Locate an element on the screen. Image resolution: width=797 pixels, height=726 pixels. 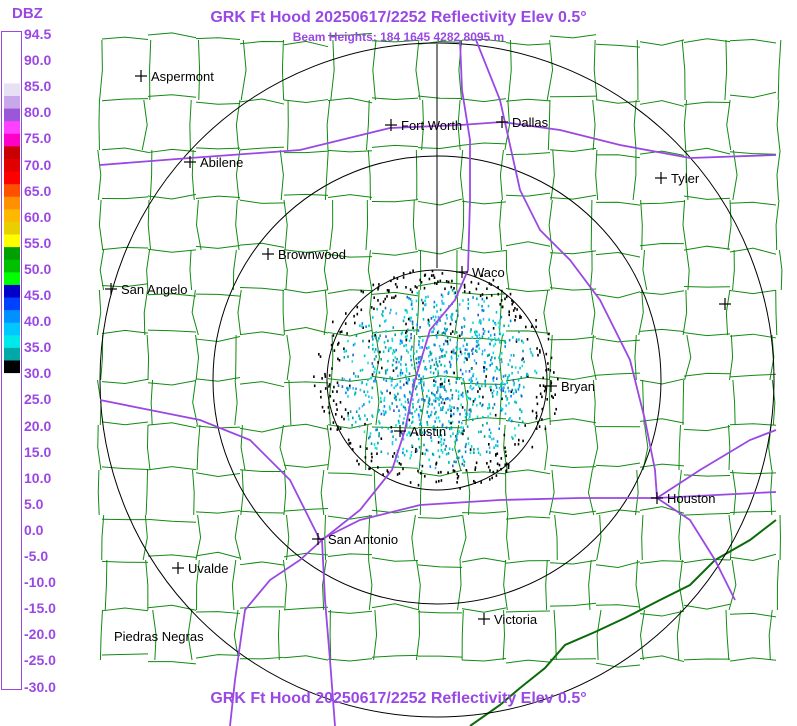
city-san-angelo: San Angelo is located at coordinates (146, 289).